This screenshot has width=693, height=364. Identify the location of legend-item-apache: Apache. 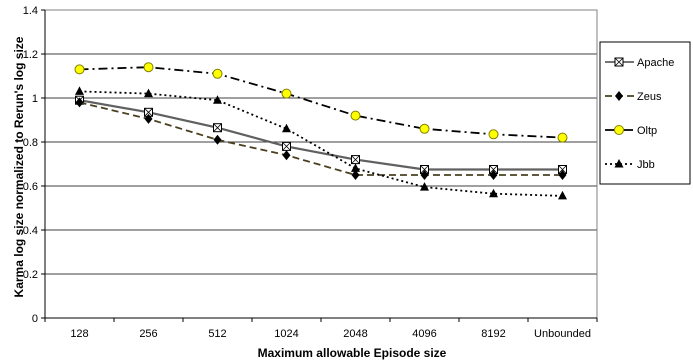
(639, 63).